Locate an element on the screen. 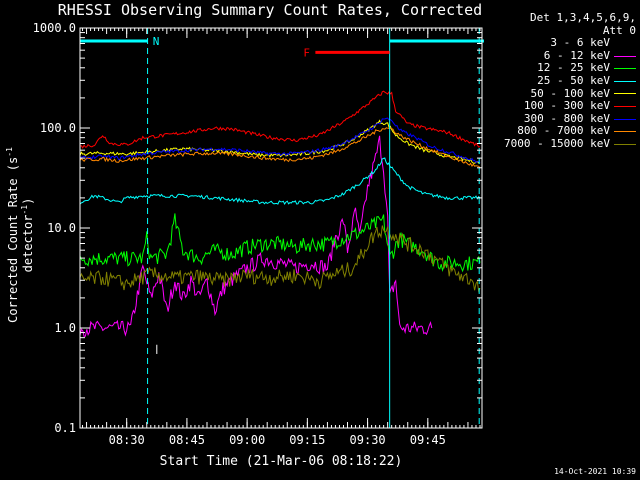  x-tick-label: 09:00 is located at coordinates (247, 440).